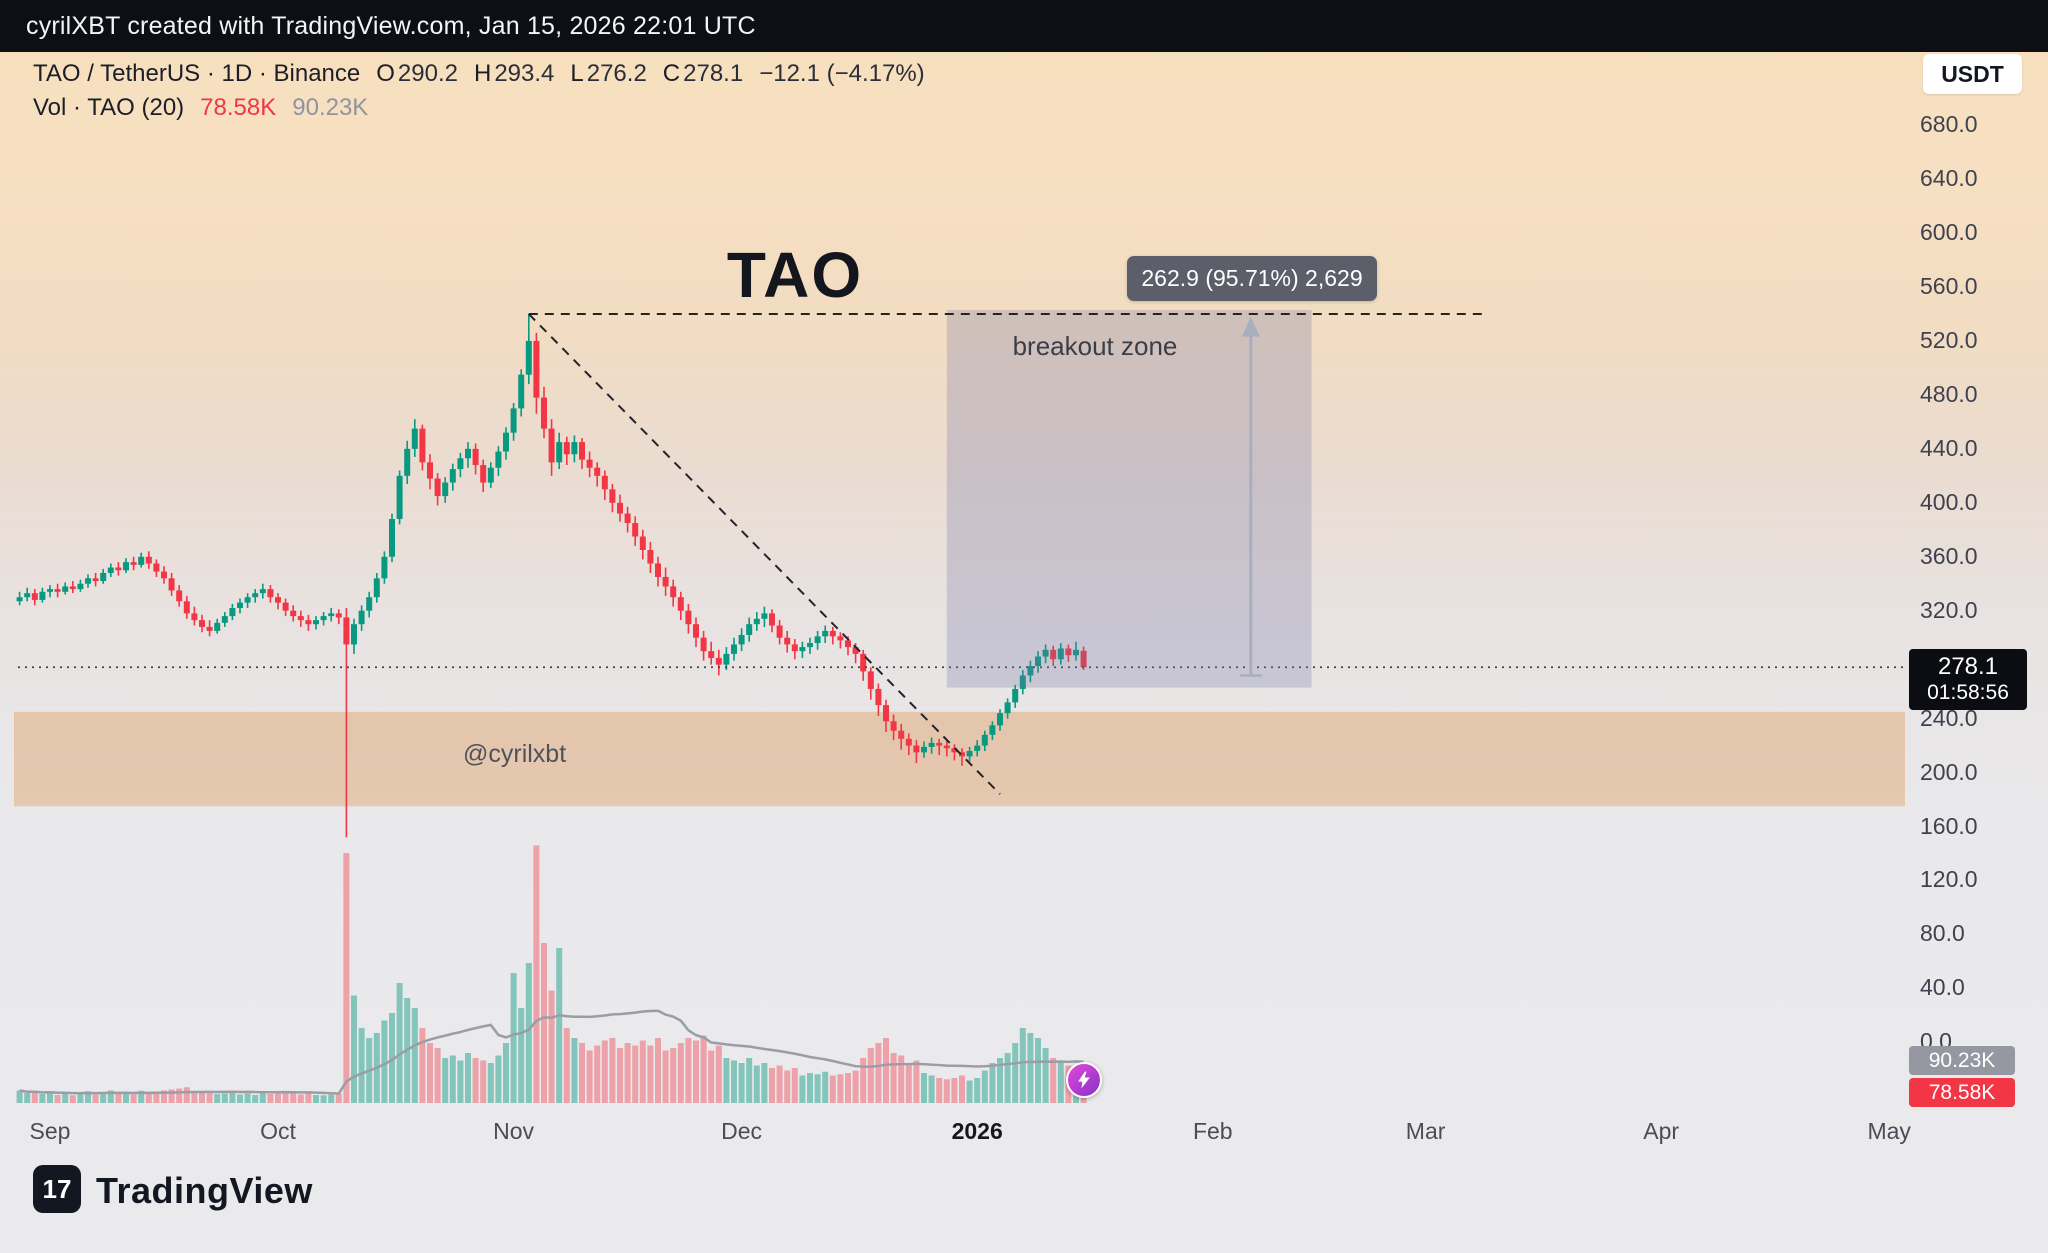 The width and height of the screenshot is (2048, 1253). What do you see at coordinates (1972, 74) in the screenshot?
I see `currency-toggle-button: USDT` at bounding box center [1972, 74].